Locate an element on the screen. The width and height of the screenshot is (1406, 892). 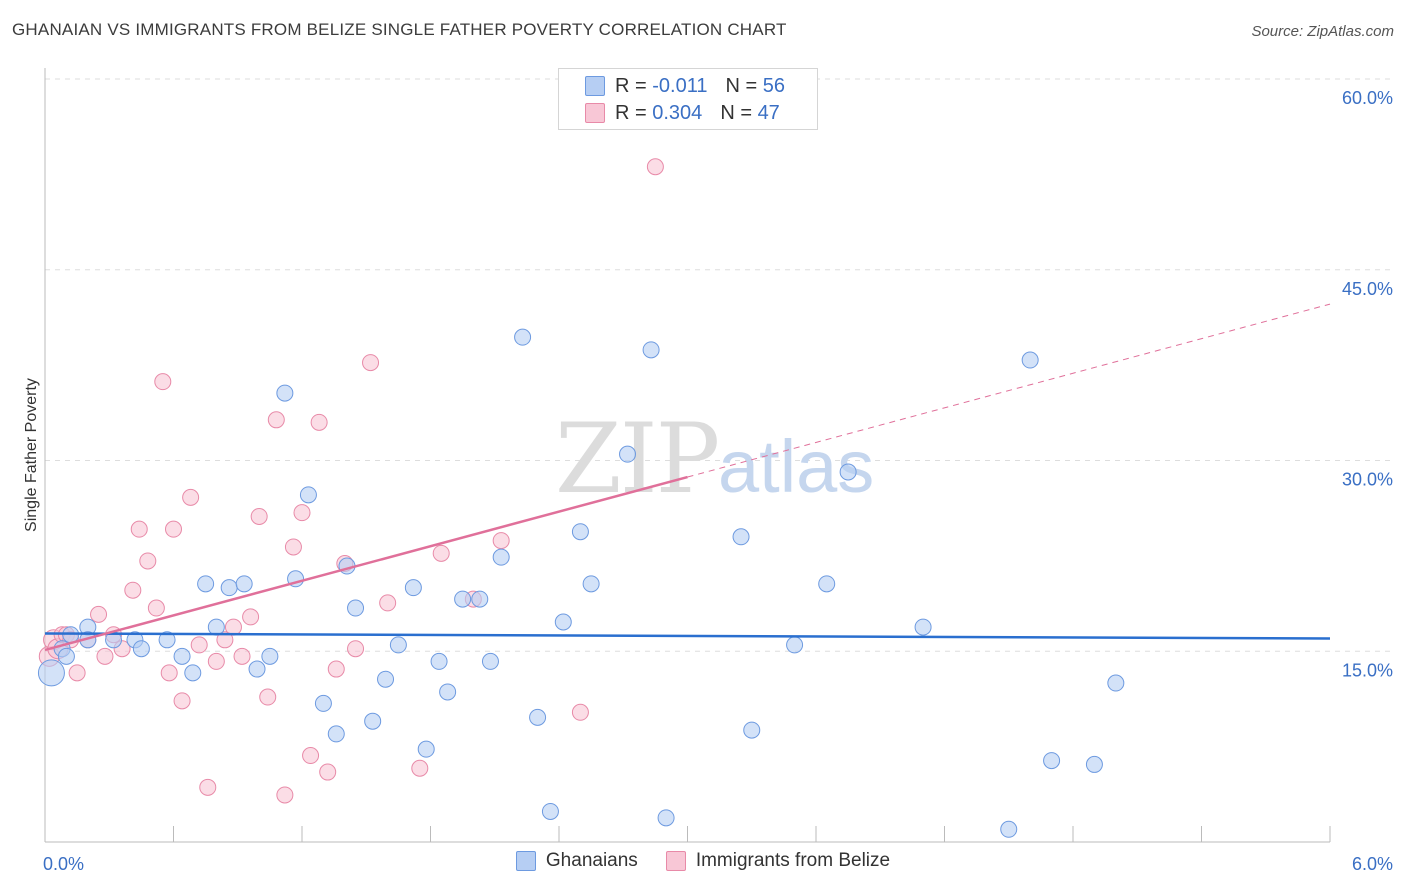
watermark-zip: ZIP is located at coordinates (636, 459).